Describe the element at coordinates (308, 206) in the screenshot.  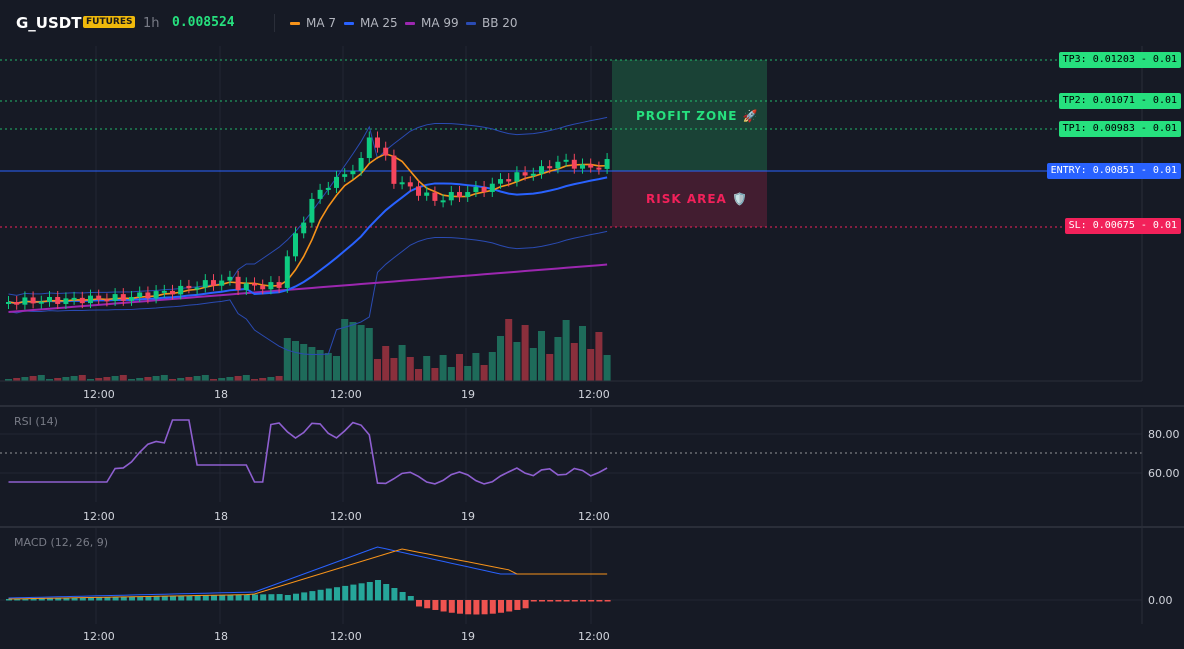
I see `bb-upper-line` at that location.